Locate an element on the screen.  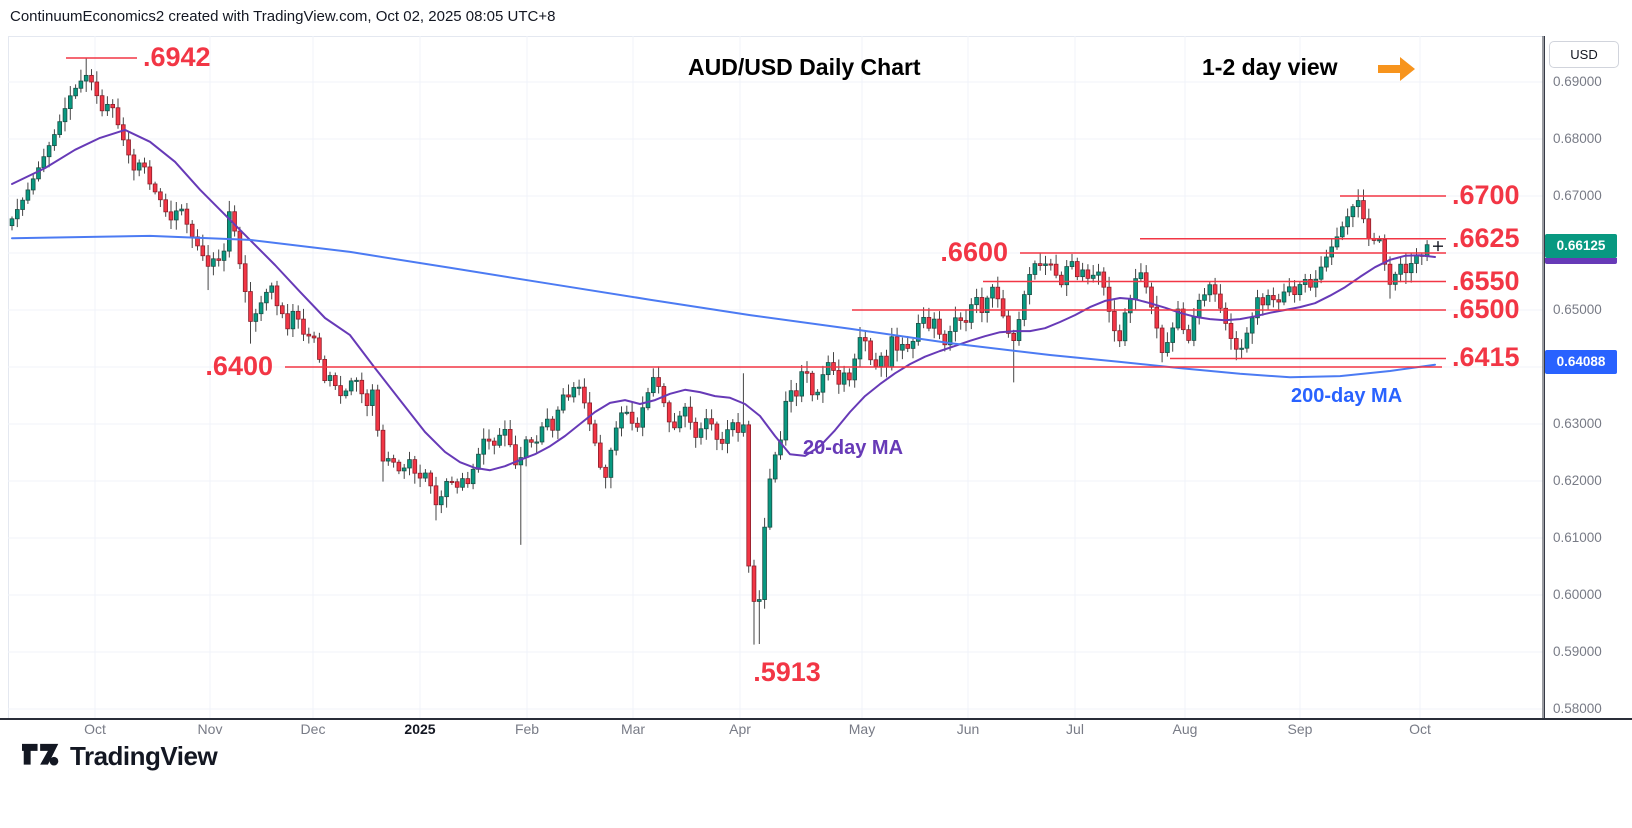
tradingview-logo: TradingView is located at coordinates (120, 756).